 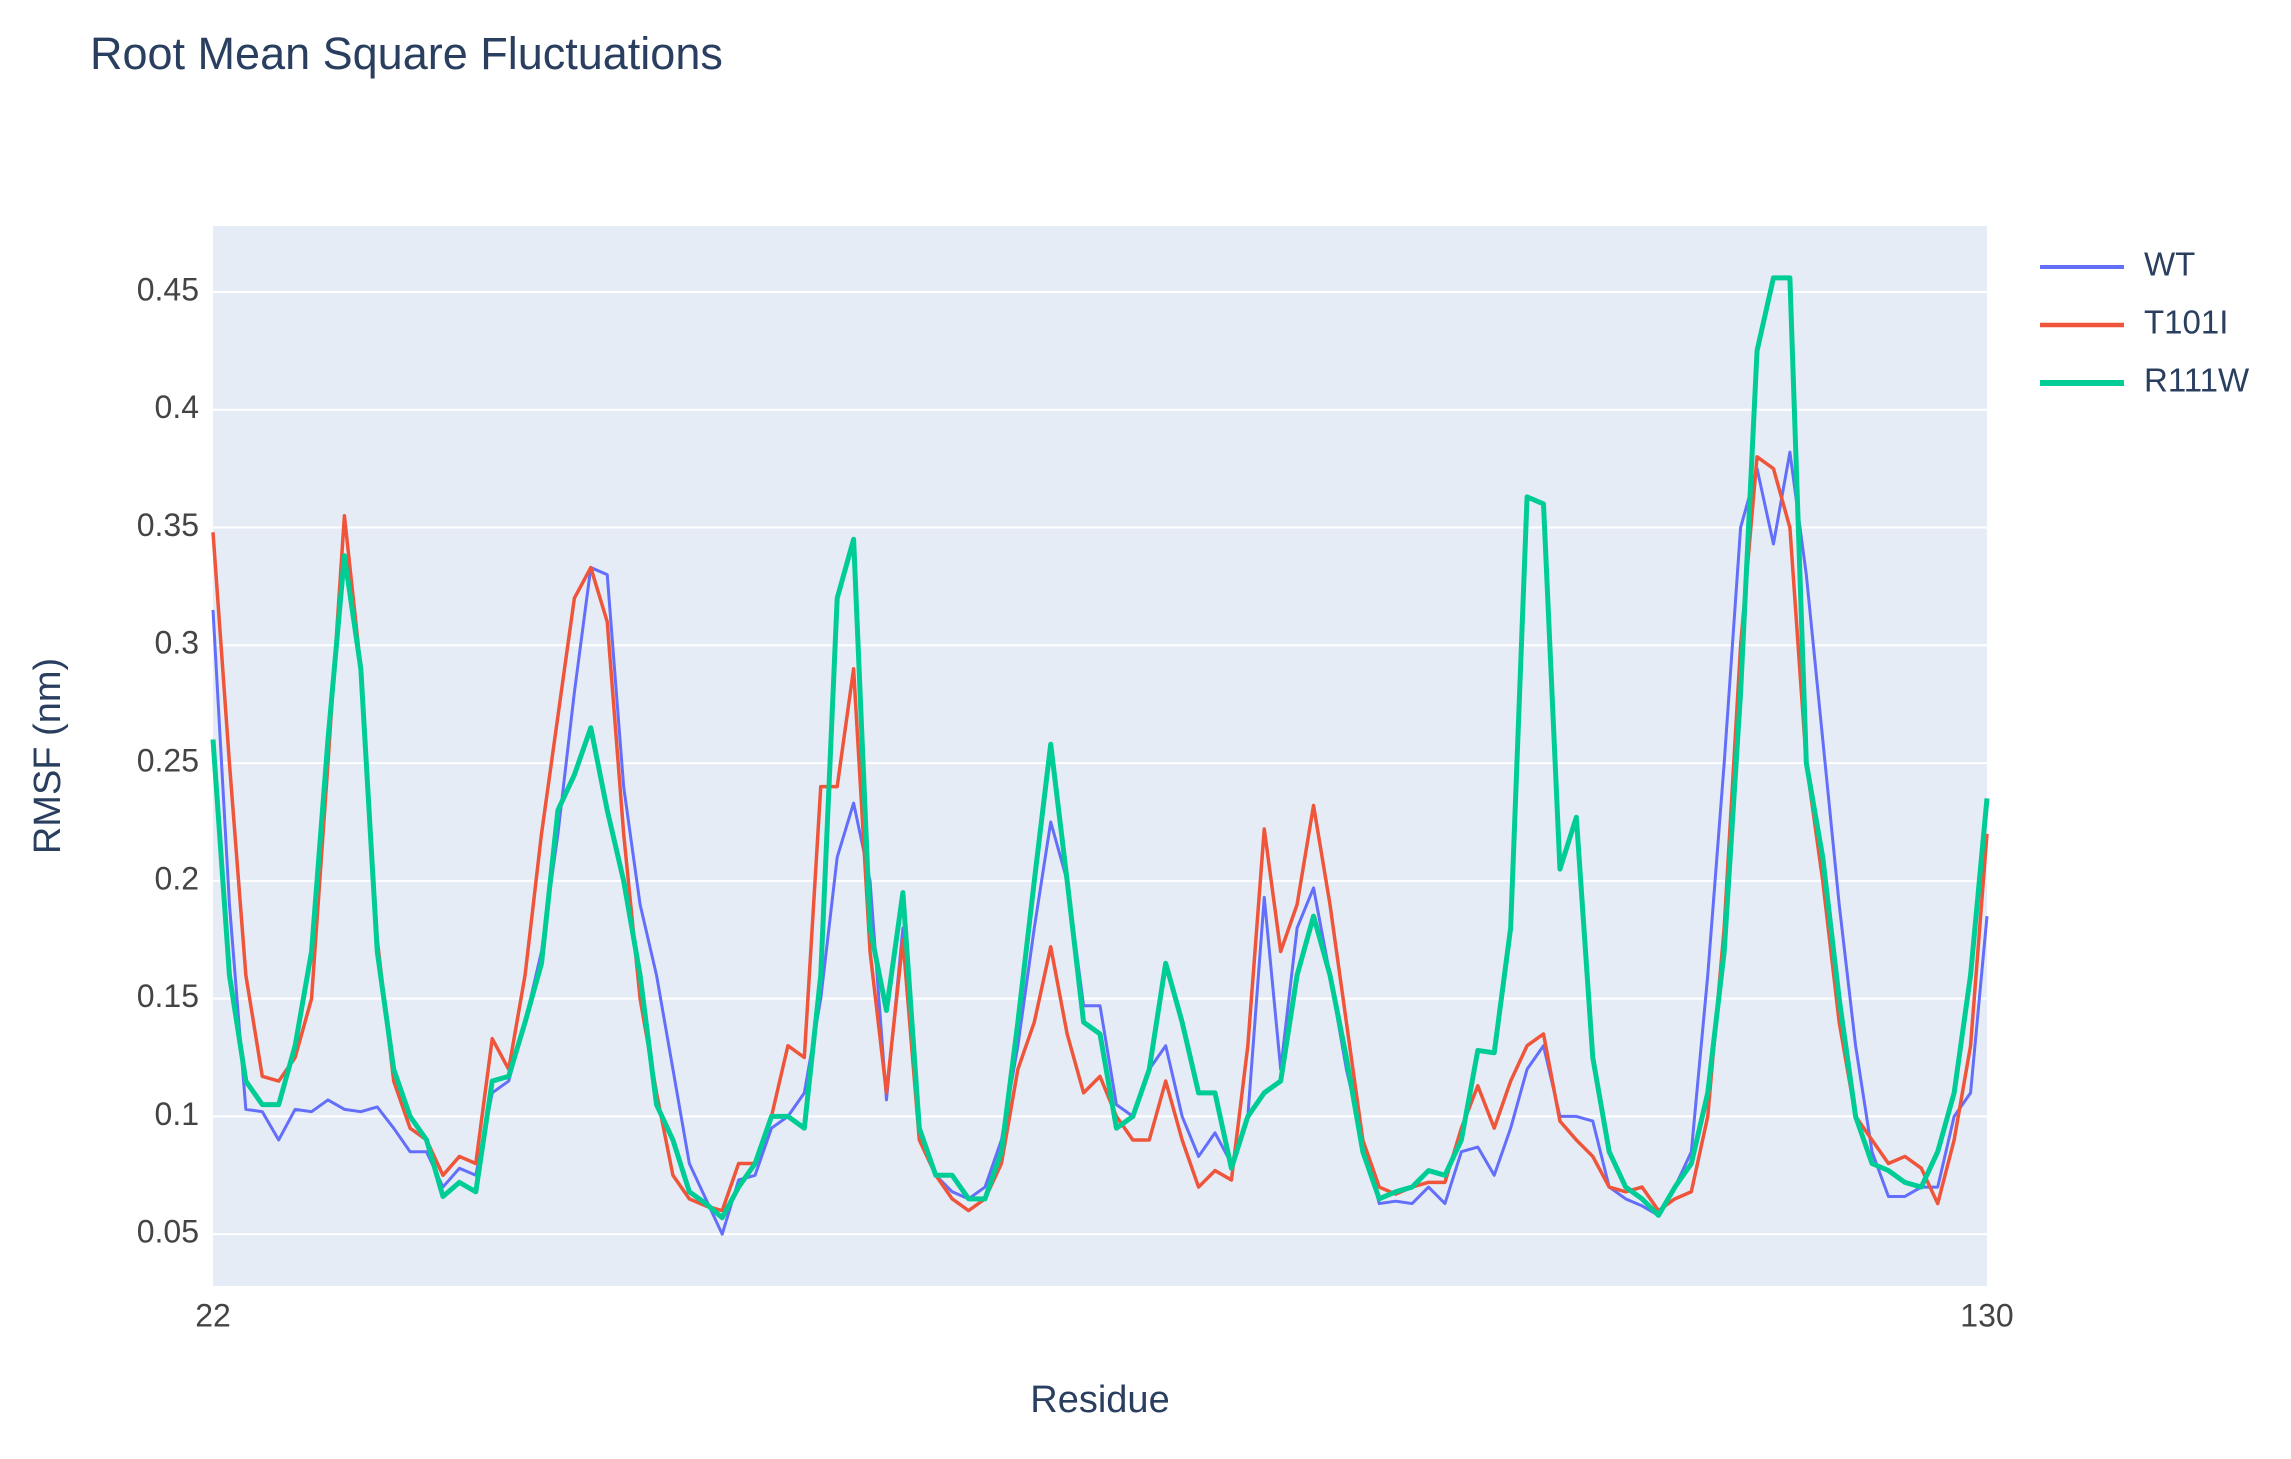 I want to click on y-tick-label: 0.35, so click(x=168, y=525).